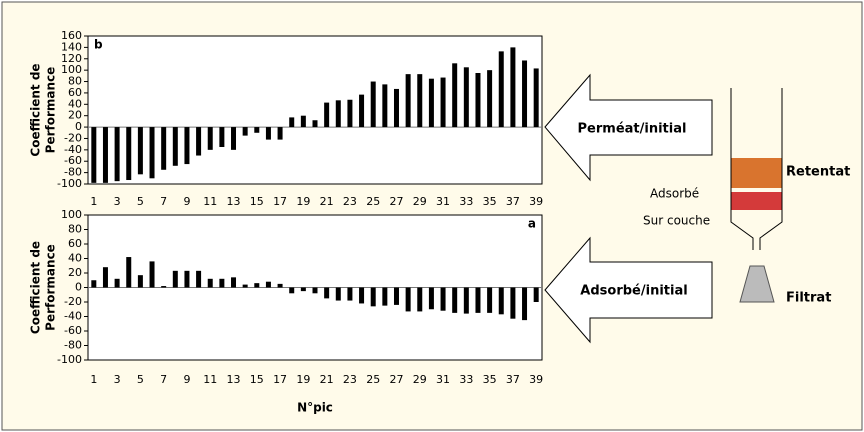  What do you see at coordinates (536, 379) in the screenshot?
I see `x-tick-label: 39` at bounding box center [536, 379].